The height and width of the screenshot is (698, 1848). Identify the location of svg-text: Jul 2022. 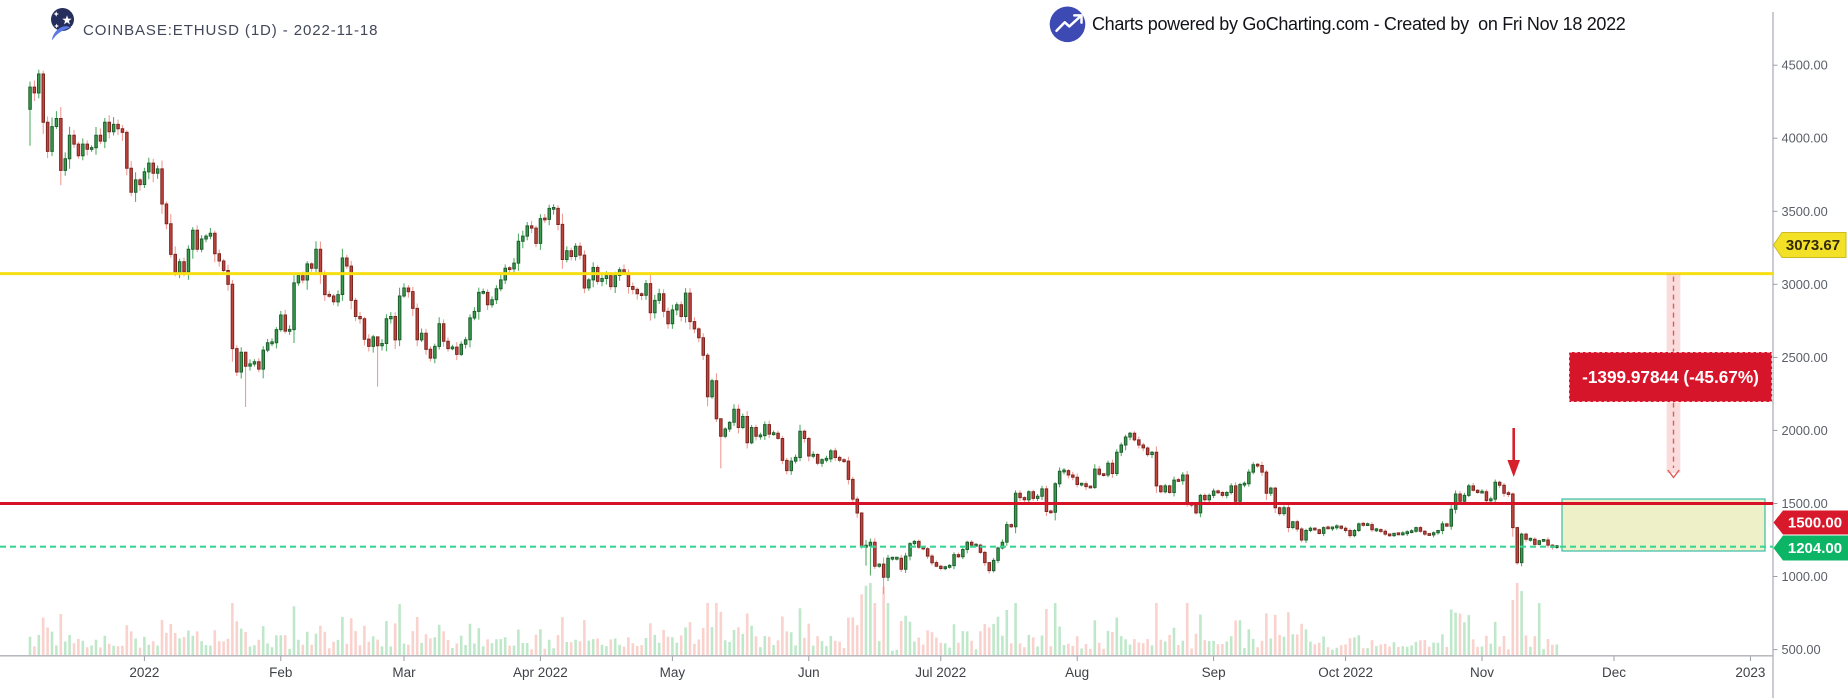
(940, 672).